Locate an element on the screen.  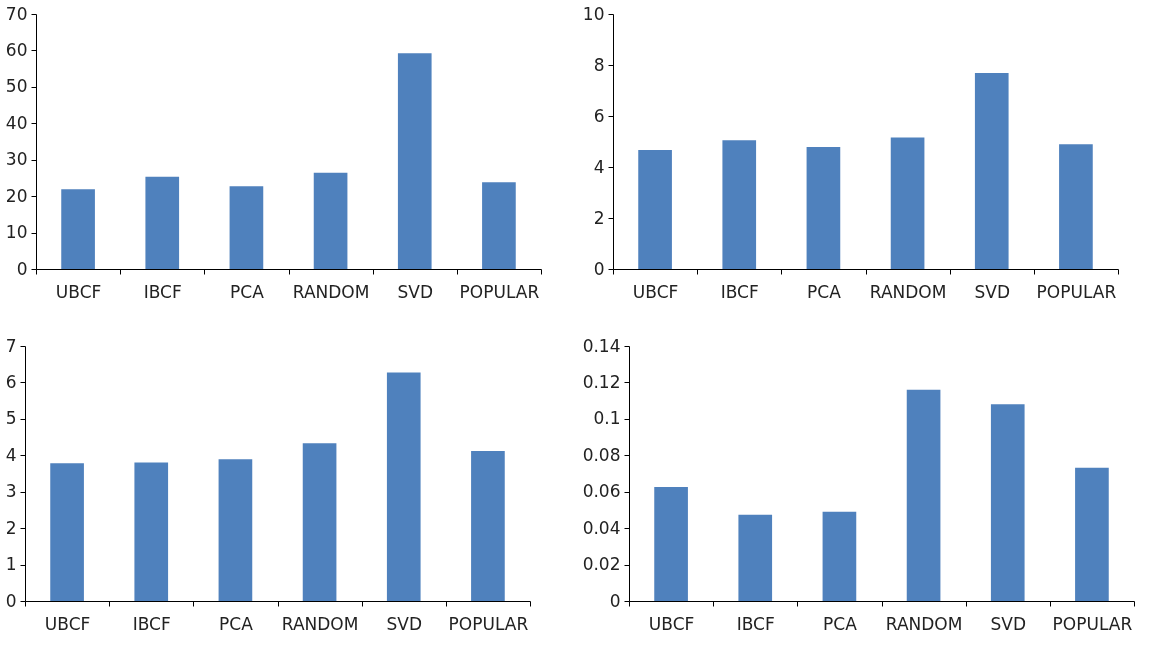
y-tick-label: 30 is located at coordinates (16, 159).